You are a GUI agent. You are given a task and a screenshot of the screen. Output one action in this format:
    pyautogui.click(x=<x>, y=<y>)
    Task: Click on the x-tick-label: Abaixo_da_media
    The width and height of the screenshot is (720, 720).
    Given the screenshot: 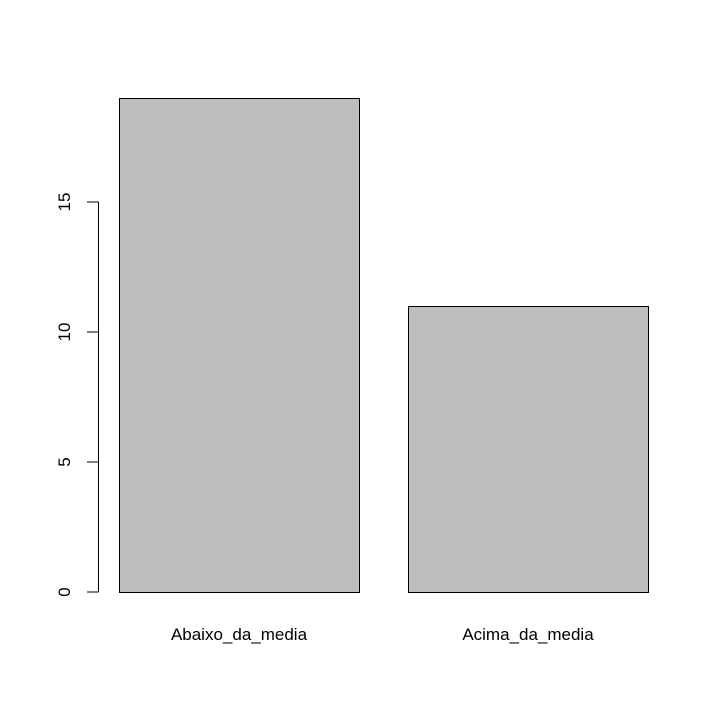 What is the action you would take?
    pyautogui.click(x=239, y=634)
    